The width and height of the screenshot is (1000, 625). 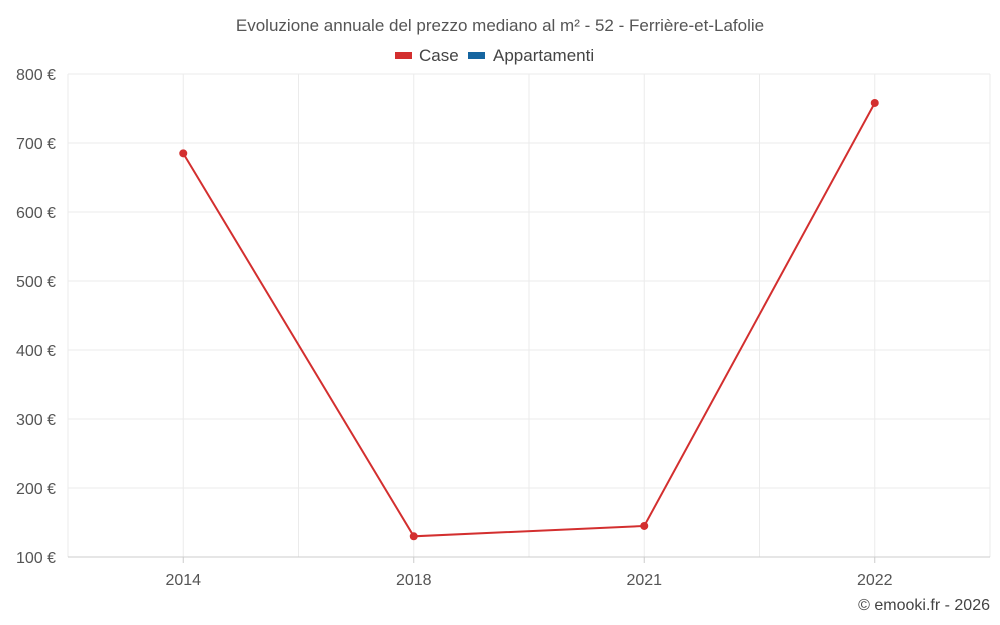 I want to click on credit-text: © emooki.fr - 2026, so click(x=924, y=605).